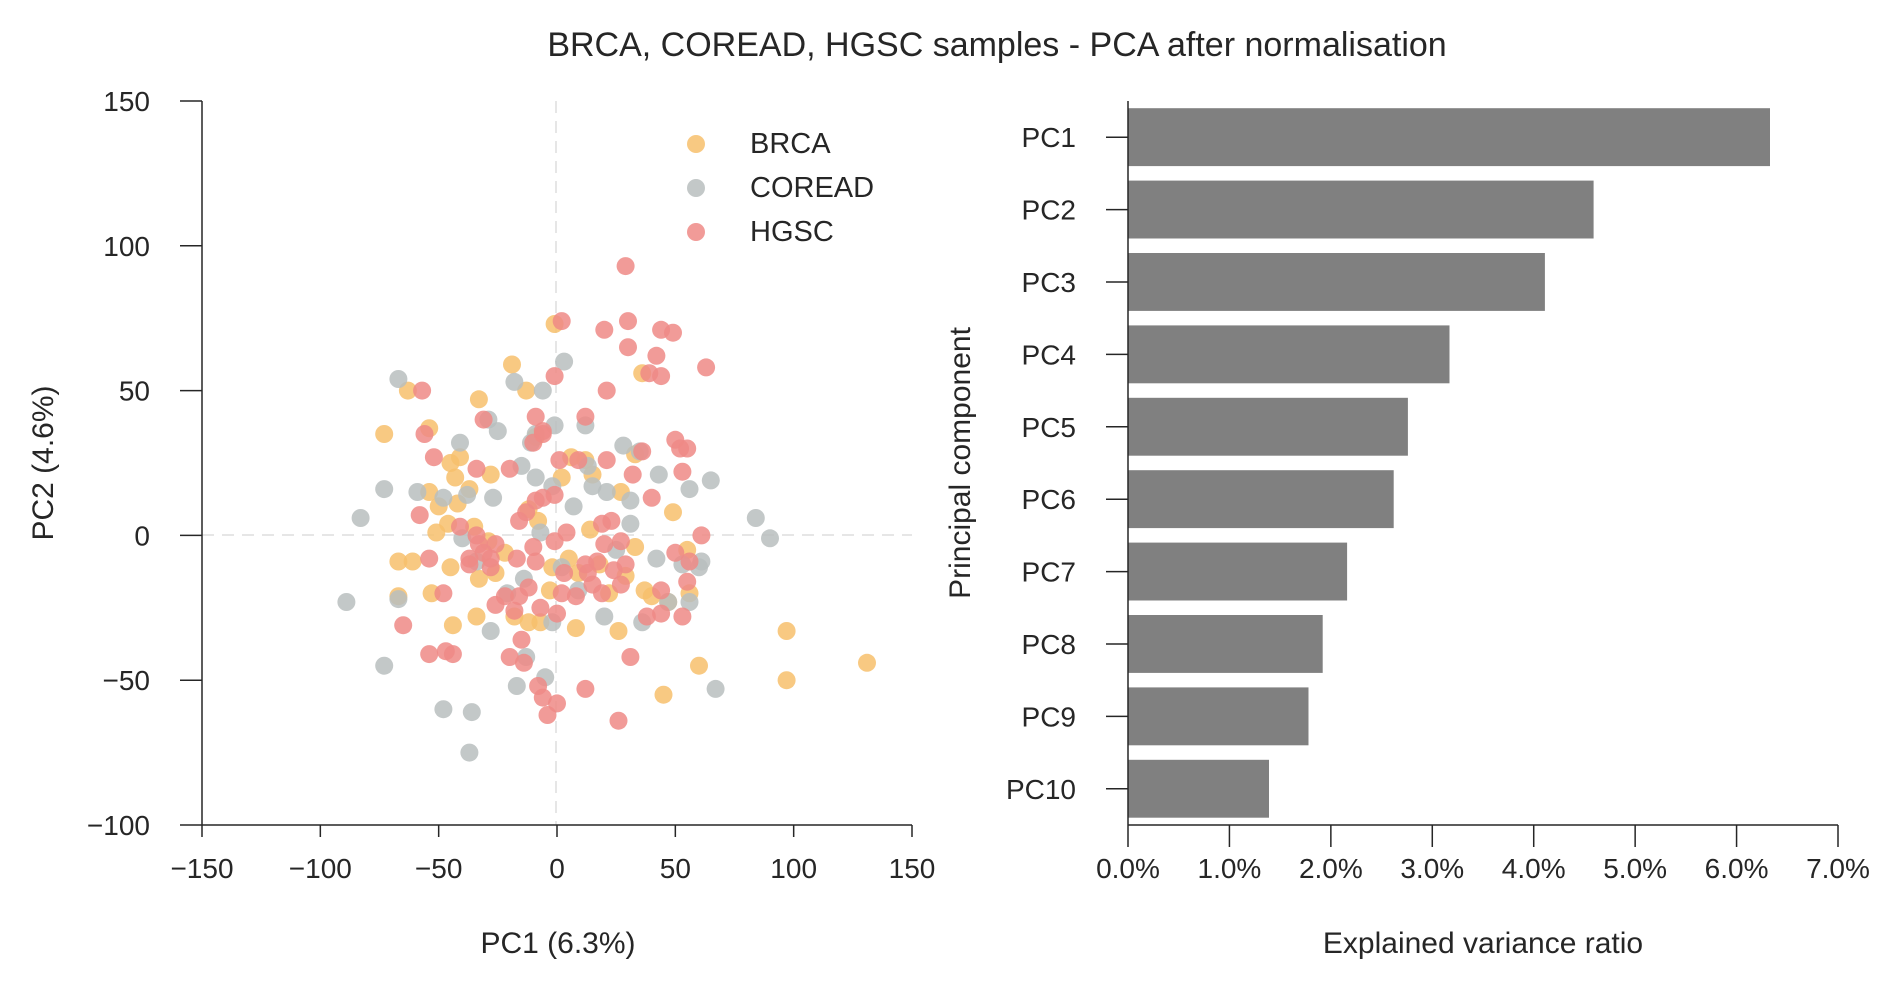 This screenshot has width=1894, height=987. What do you see at coordinates (126, 101) in the screenshot?
I see `scatter-y-tick-label: 150` at bounding box center [126, 101].